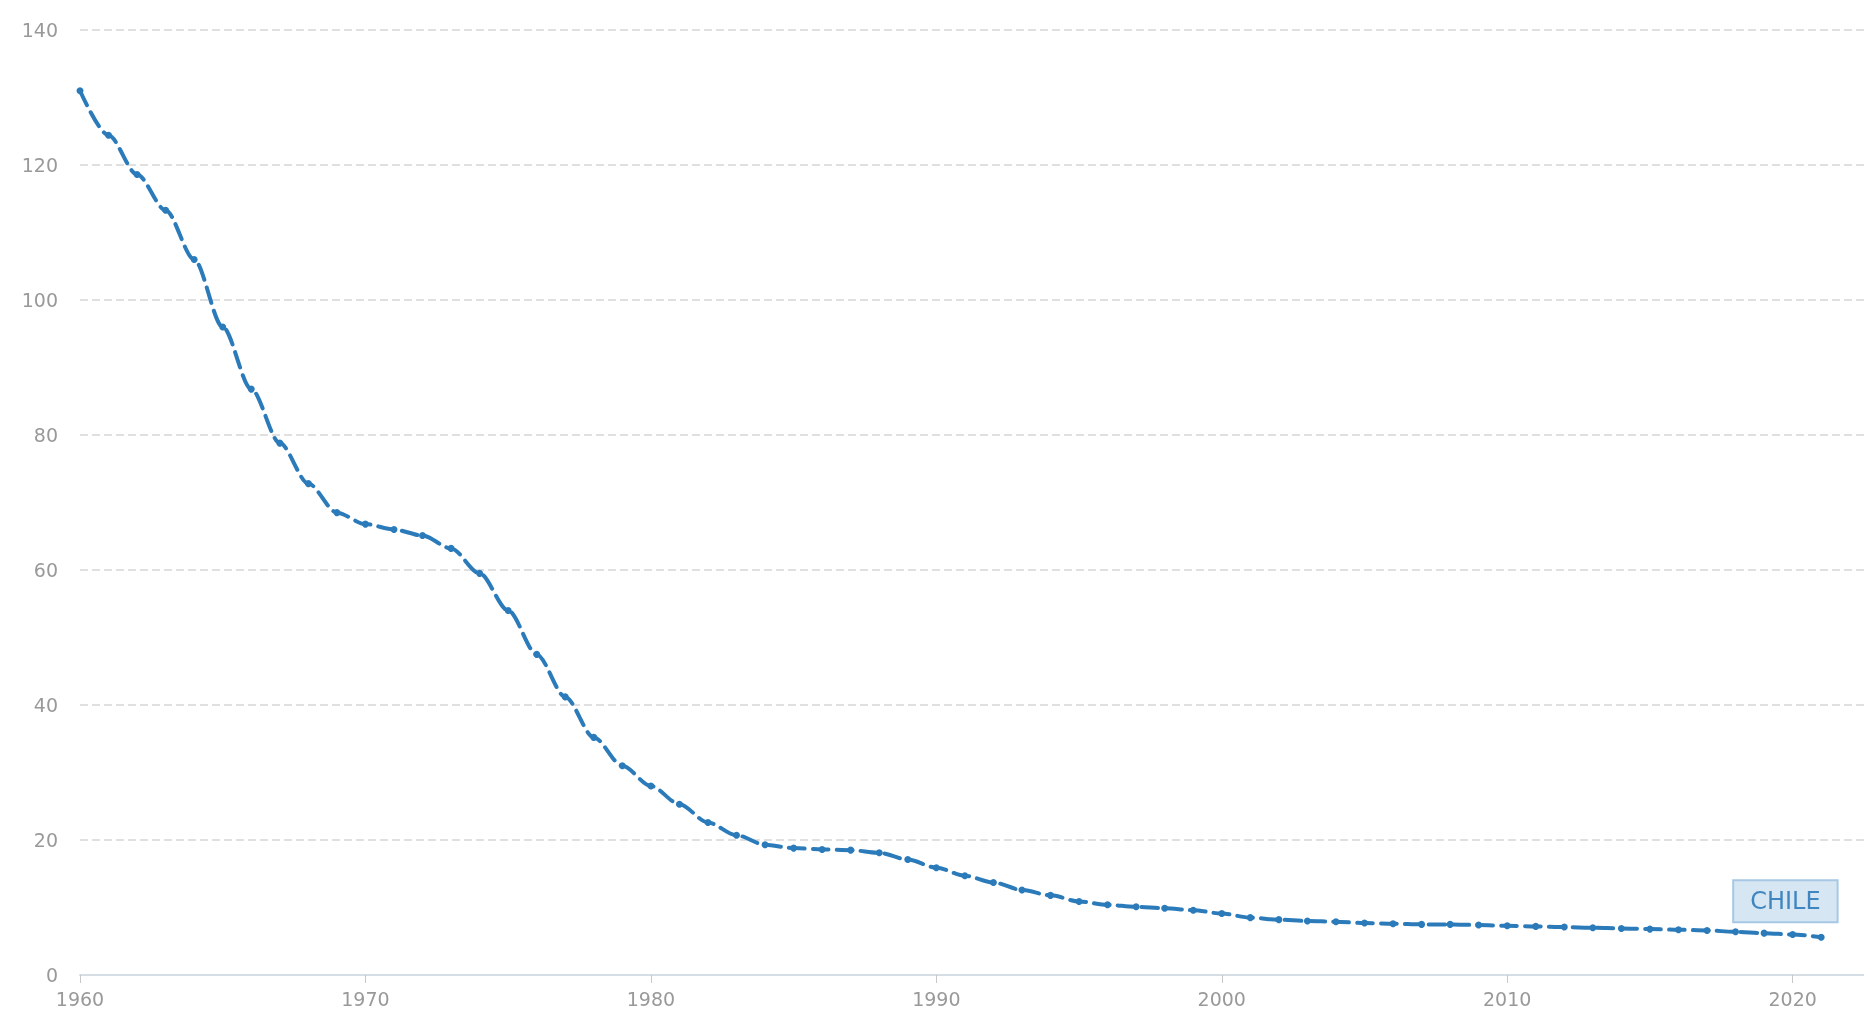 This screenshot has height=1035, width=1864. I want to click on series-label: CHILE, so click(1785, 901).